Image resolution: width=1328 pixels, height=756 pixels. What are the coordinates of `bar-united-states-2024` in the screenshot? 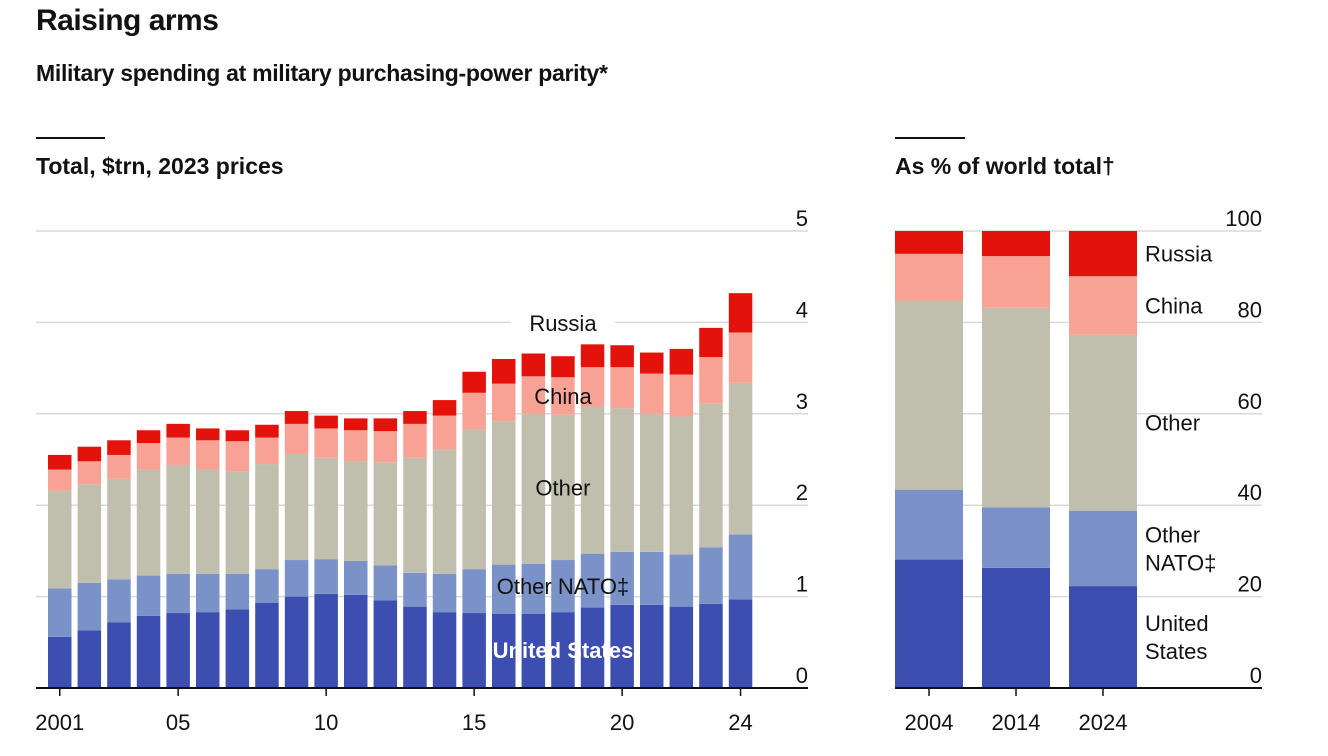 It's located at (740, 643).